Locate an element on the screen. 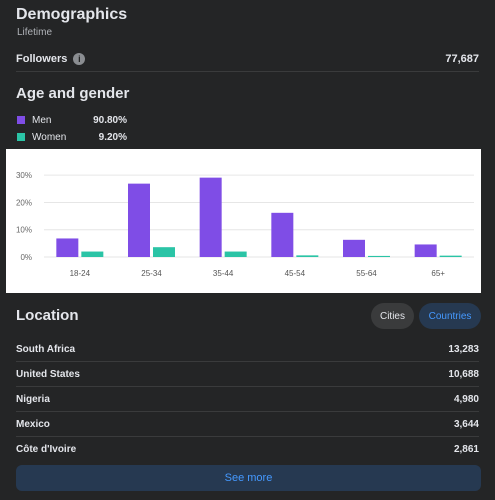 The height and width of the screenshot is (500, 495). legend-men: Men 90.80% is located at coordinates (72, 120).